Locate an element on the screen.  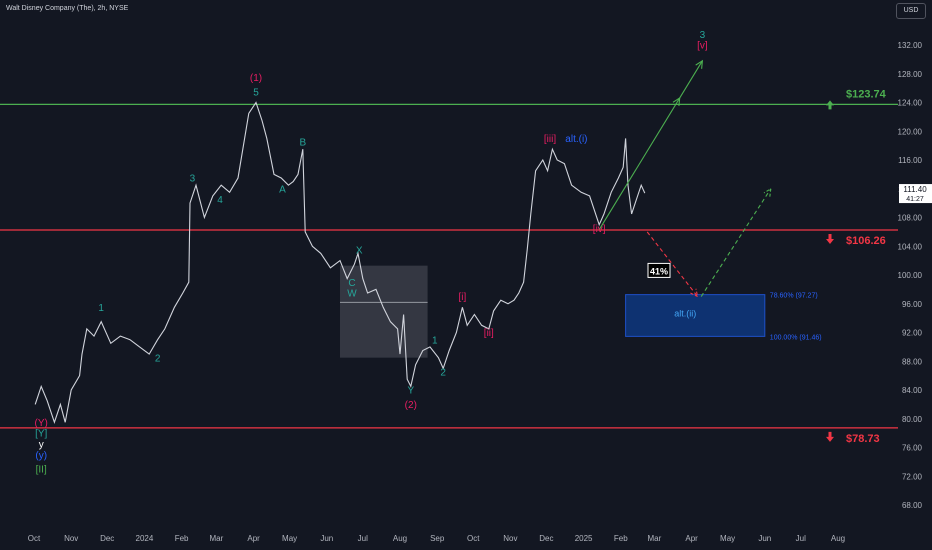
price-tick-label: 96.00 is located at coordinates (912, 304).